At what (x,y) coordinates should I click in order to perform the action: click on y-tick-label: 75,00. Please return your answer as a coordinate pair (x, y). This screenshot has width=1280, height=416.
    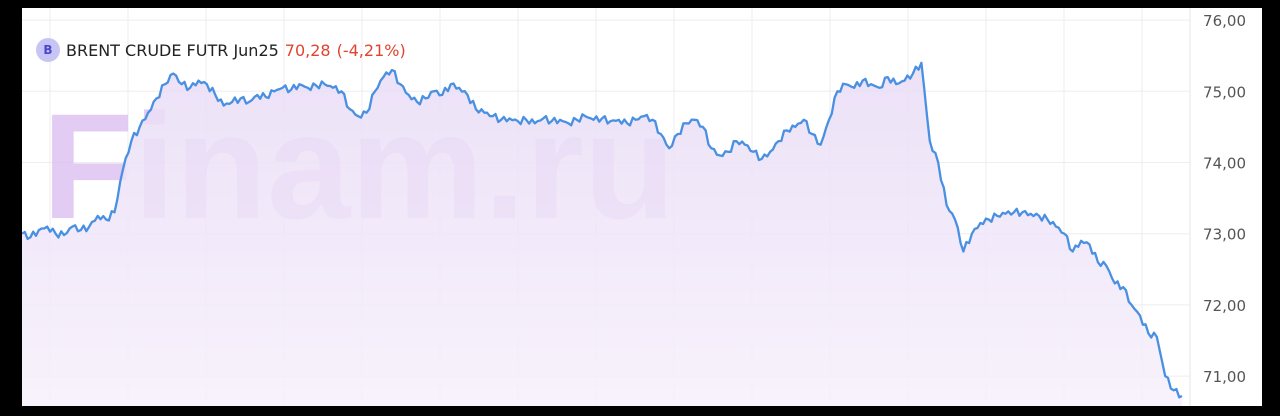
    Looking at the image, I should click on (1224, 92).